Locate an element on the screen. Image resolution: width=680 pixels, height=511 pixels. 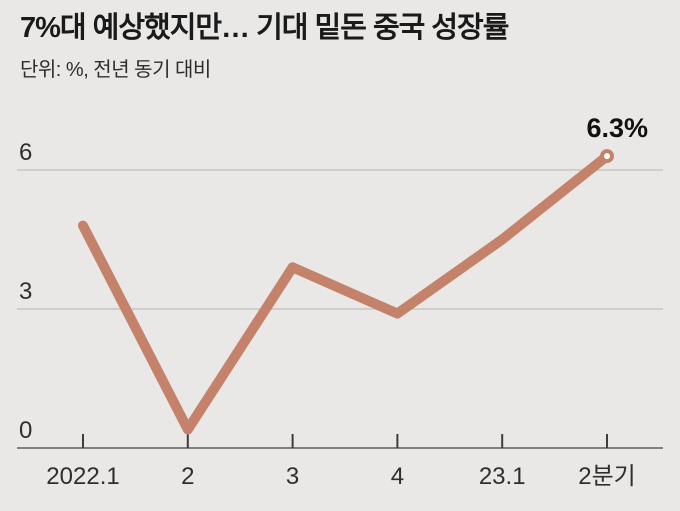
x-axis-label-q4: 4 is located at coordinates (397, 476).